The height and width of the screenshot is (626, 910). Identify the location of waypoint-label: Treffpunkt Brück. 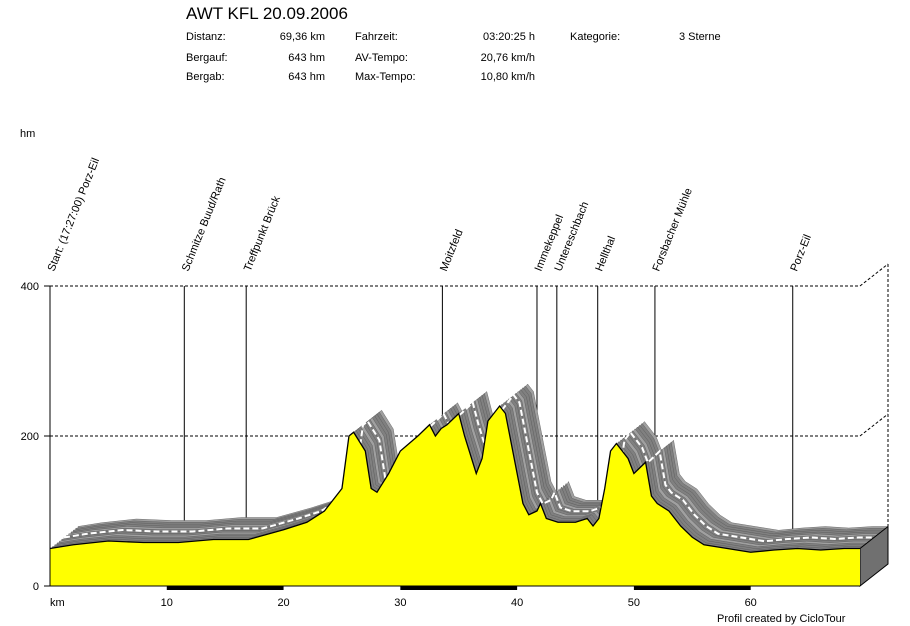
(262, 233).